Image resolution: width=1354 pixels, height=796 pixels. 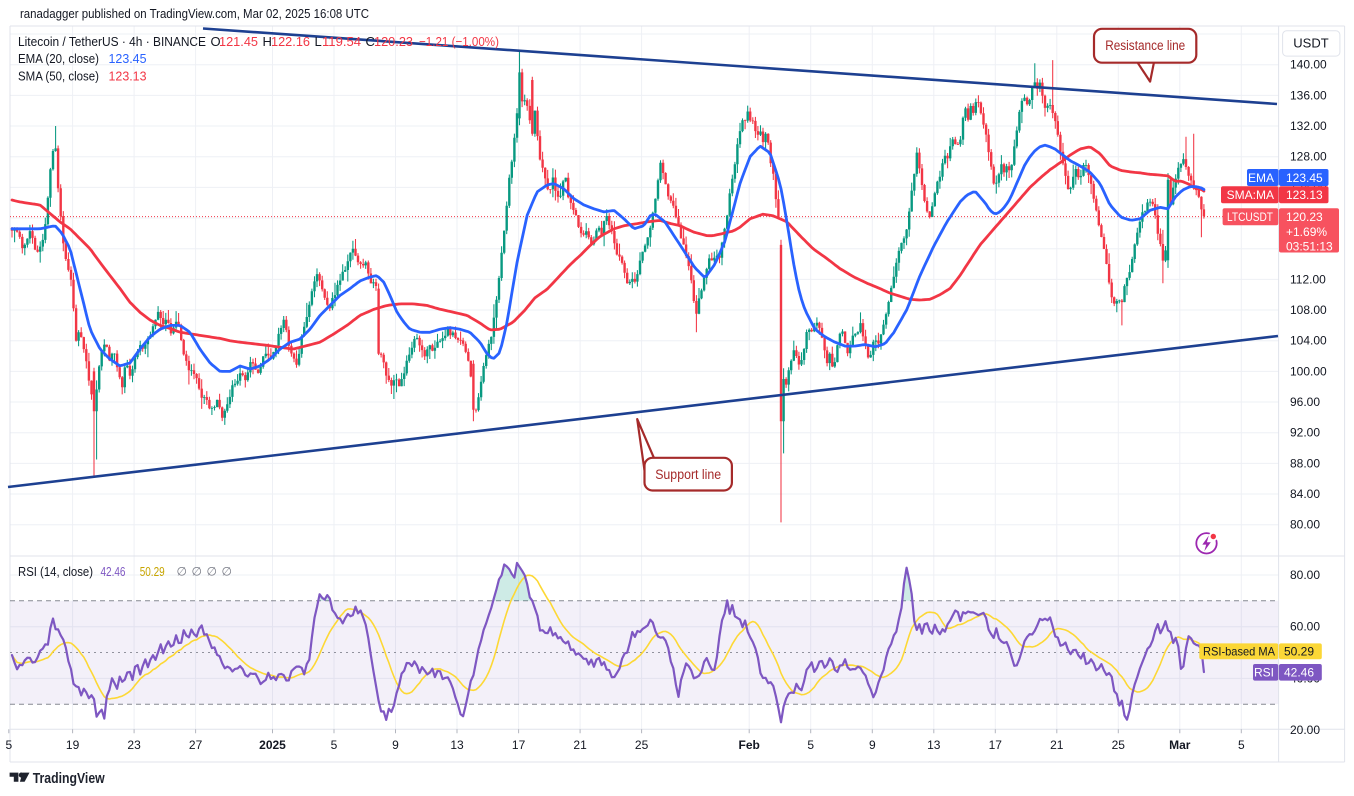 What do you see at coordinates (1308, 371) in the screenshot?
I see `svg-text: 100.00` at bounding box center [1308, 371].